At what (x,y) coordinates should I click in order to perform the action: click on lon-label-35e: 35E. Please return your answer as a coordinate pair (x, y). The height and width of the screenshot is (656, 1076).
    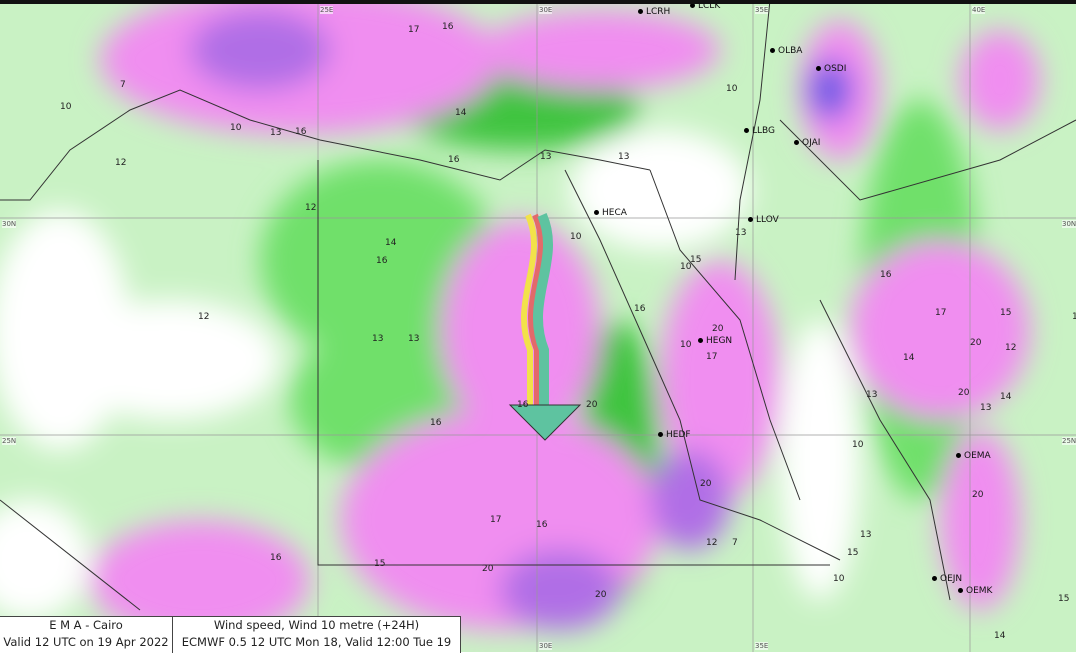
    Looking at the image, I should click on (762, 10).